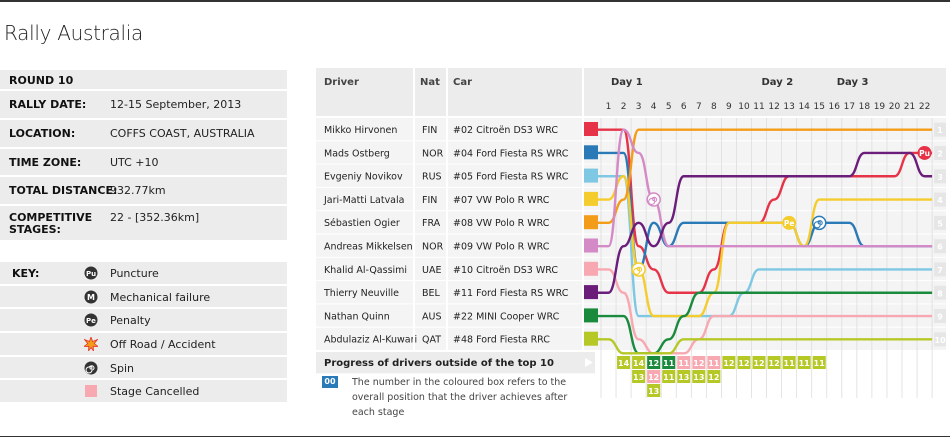 The image size is (950, 438). Describe the element at coordinates (714, 107) in the screenshot. I see `stage-number: 8` at that location.